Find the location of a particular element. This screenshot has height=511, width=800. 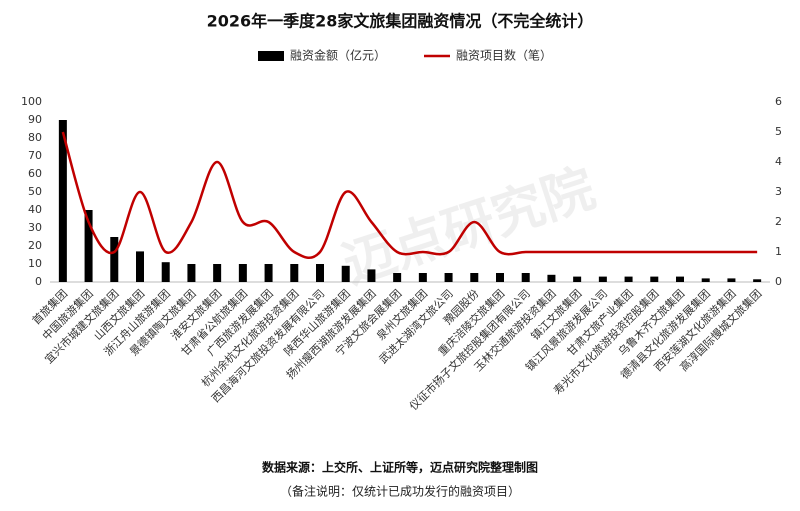

y2-tick-label: 2 is located at coordinates (778, 221).